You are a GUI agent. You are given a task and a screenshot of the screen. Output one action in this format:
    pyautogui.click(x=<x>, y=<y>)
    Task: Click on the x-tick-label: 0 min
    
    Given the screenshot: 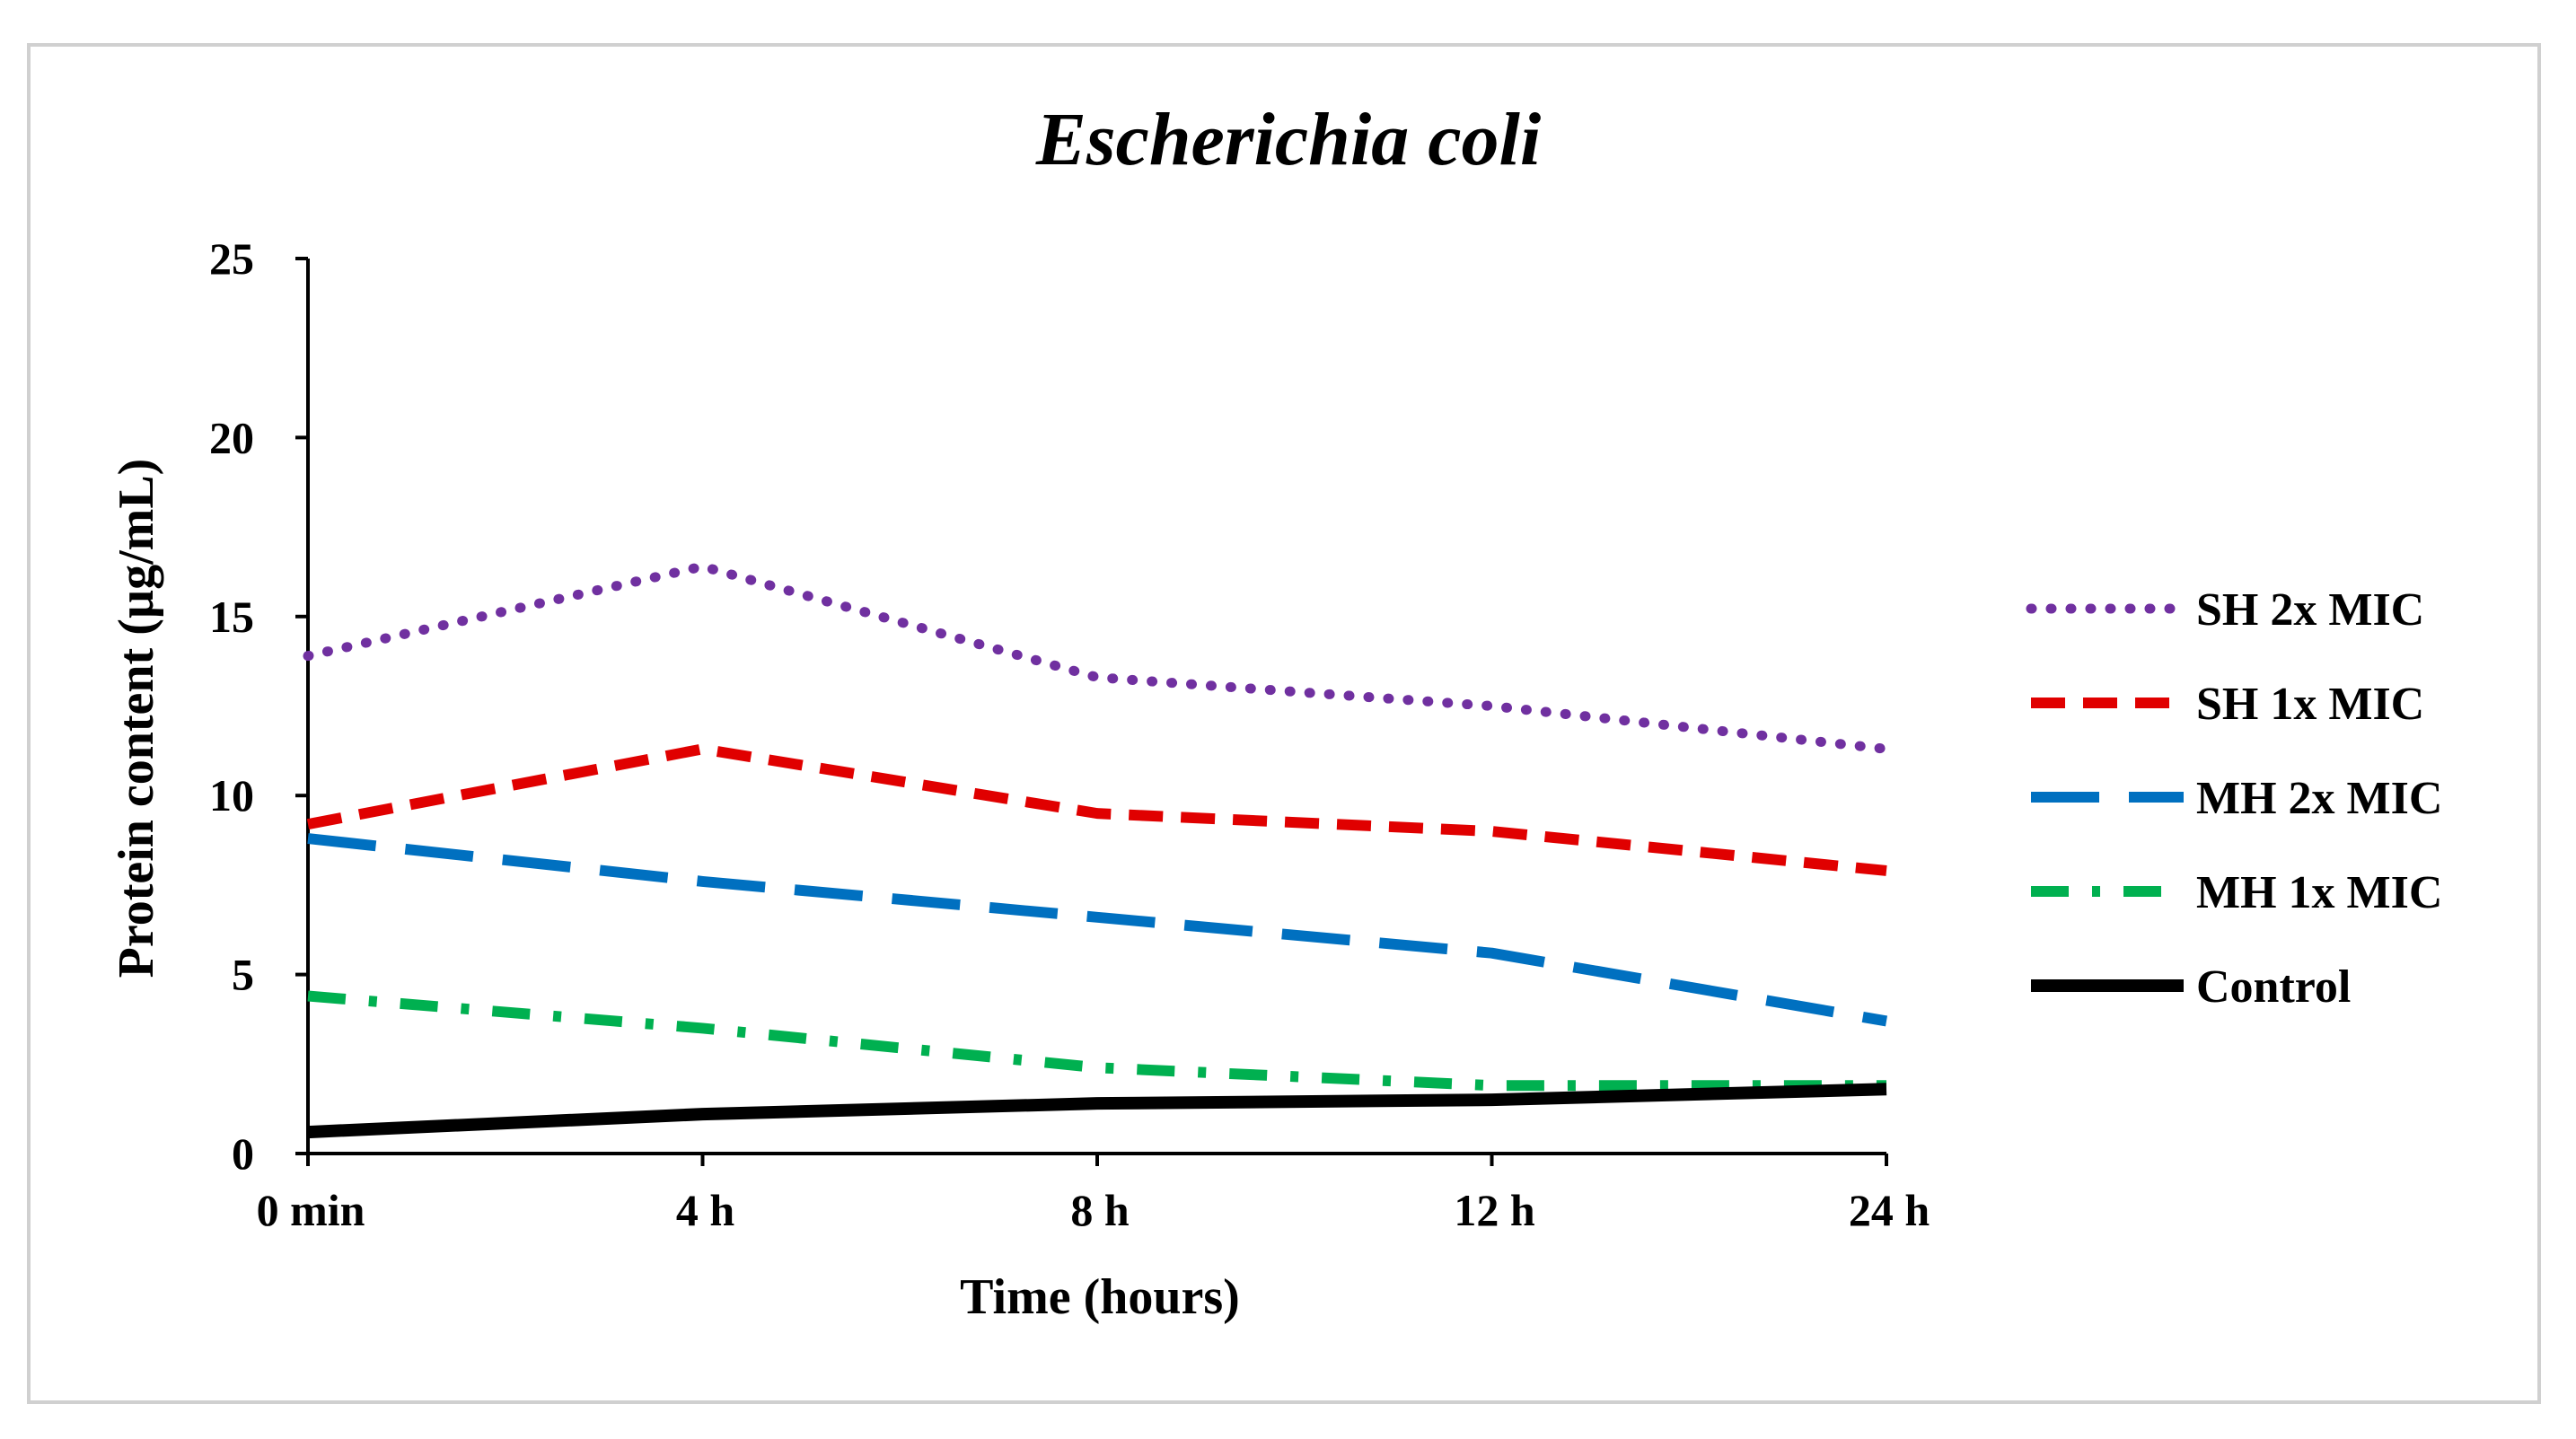 What is the action you would take?
    pyautogui.click(x=311, y=1210)
    